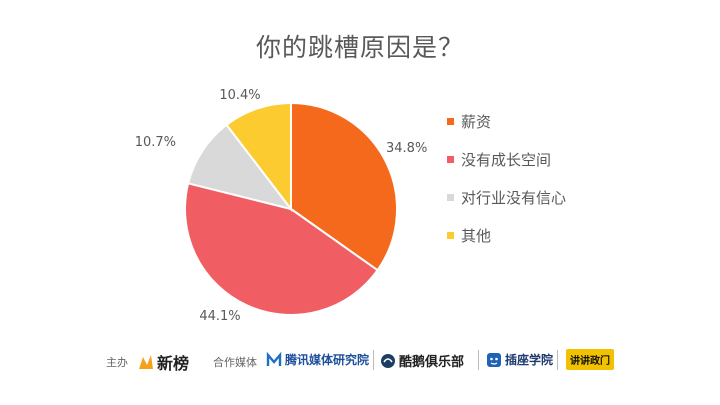 The height and width of the screenshot is (405, 720). I want to click on legend-item-no-confidence: 对行业没有信心, so click(506, 197).